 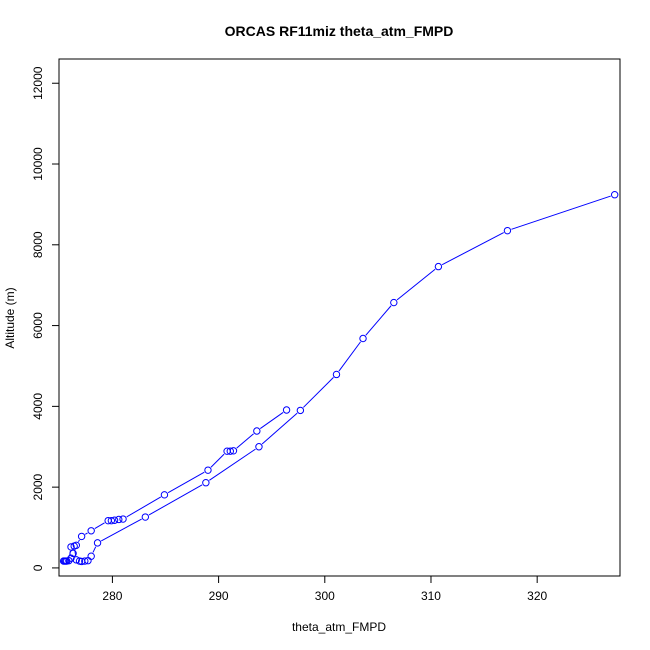 I want to click on y-axis: 0 2000 4000 6000 8000 10000 12000, so click(x=45, y=318).